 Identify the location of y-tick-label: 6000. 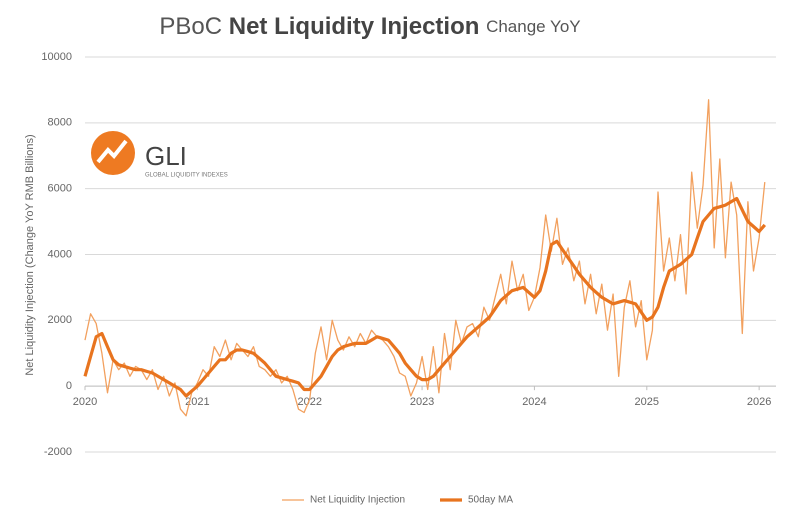
(60, 189).